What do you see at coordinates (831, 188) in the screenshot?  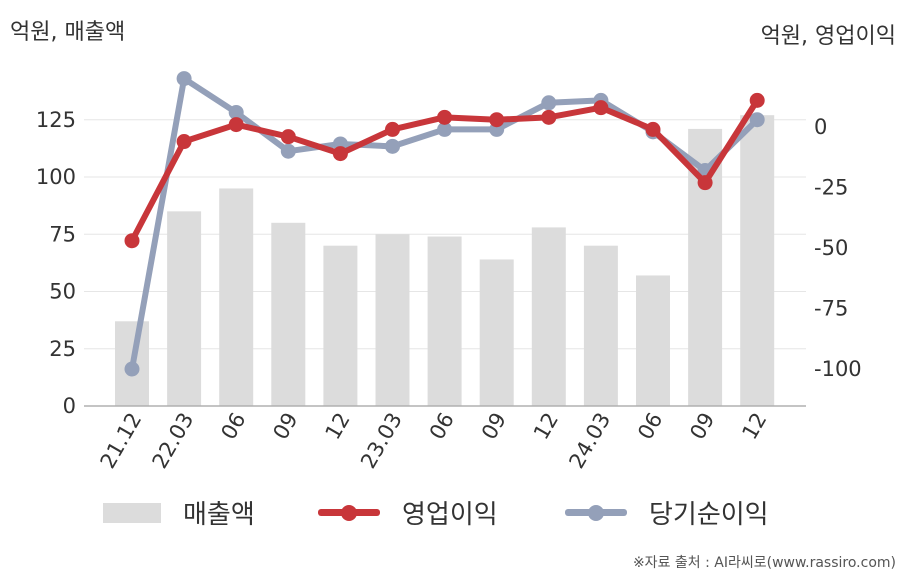 I see `right-y-tick-label: -25` at bounding box center [831, 188].